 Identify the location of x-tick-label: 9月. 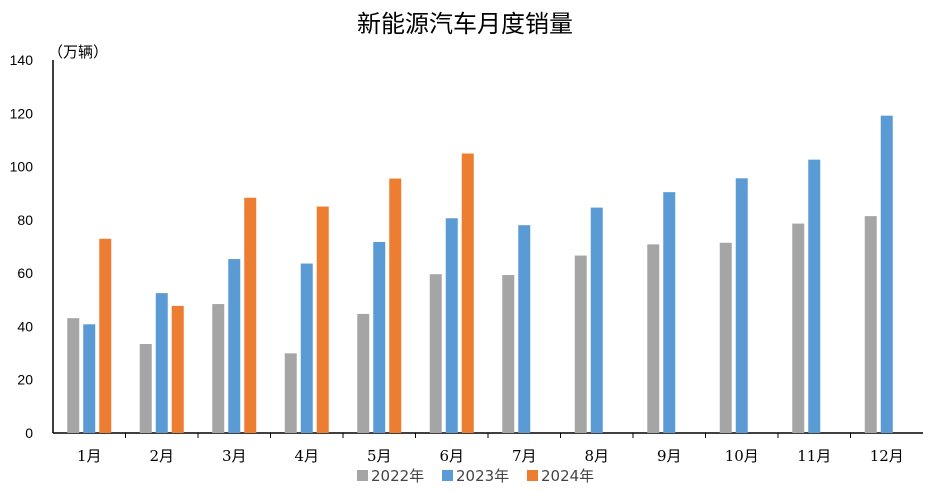
(669, 456).